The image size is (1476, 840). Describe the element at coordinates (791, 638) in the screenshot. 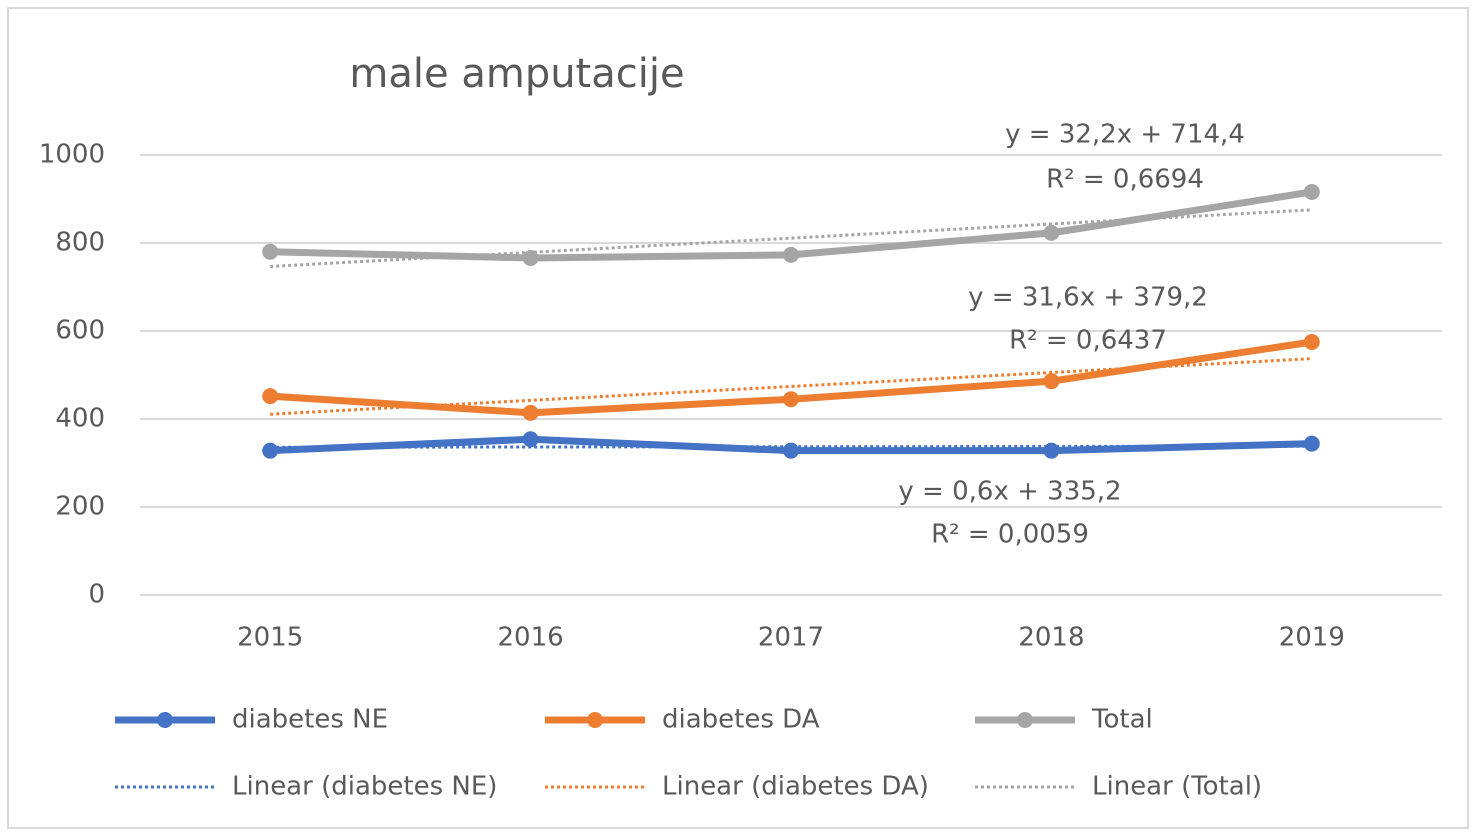

I see `x-tick-label: 2017` at that location.